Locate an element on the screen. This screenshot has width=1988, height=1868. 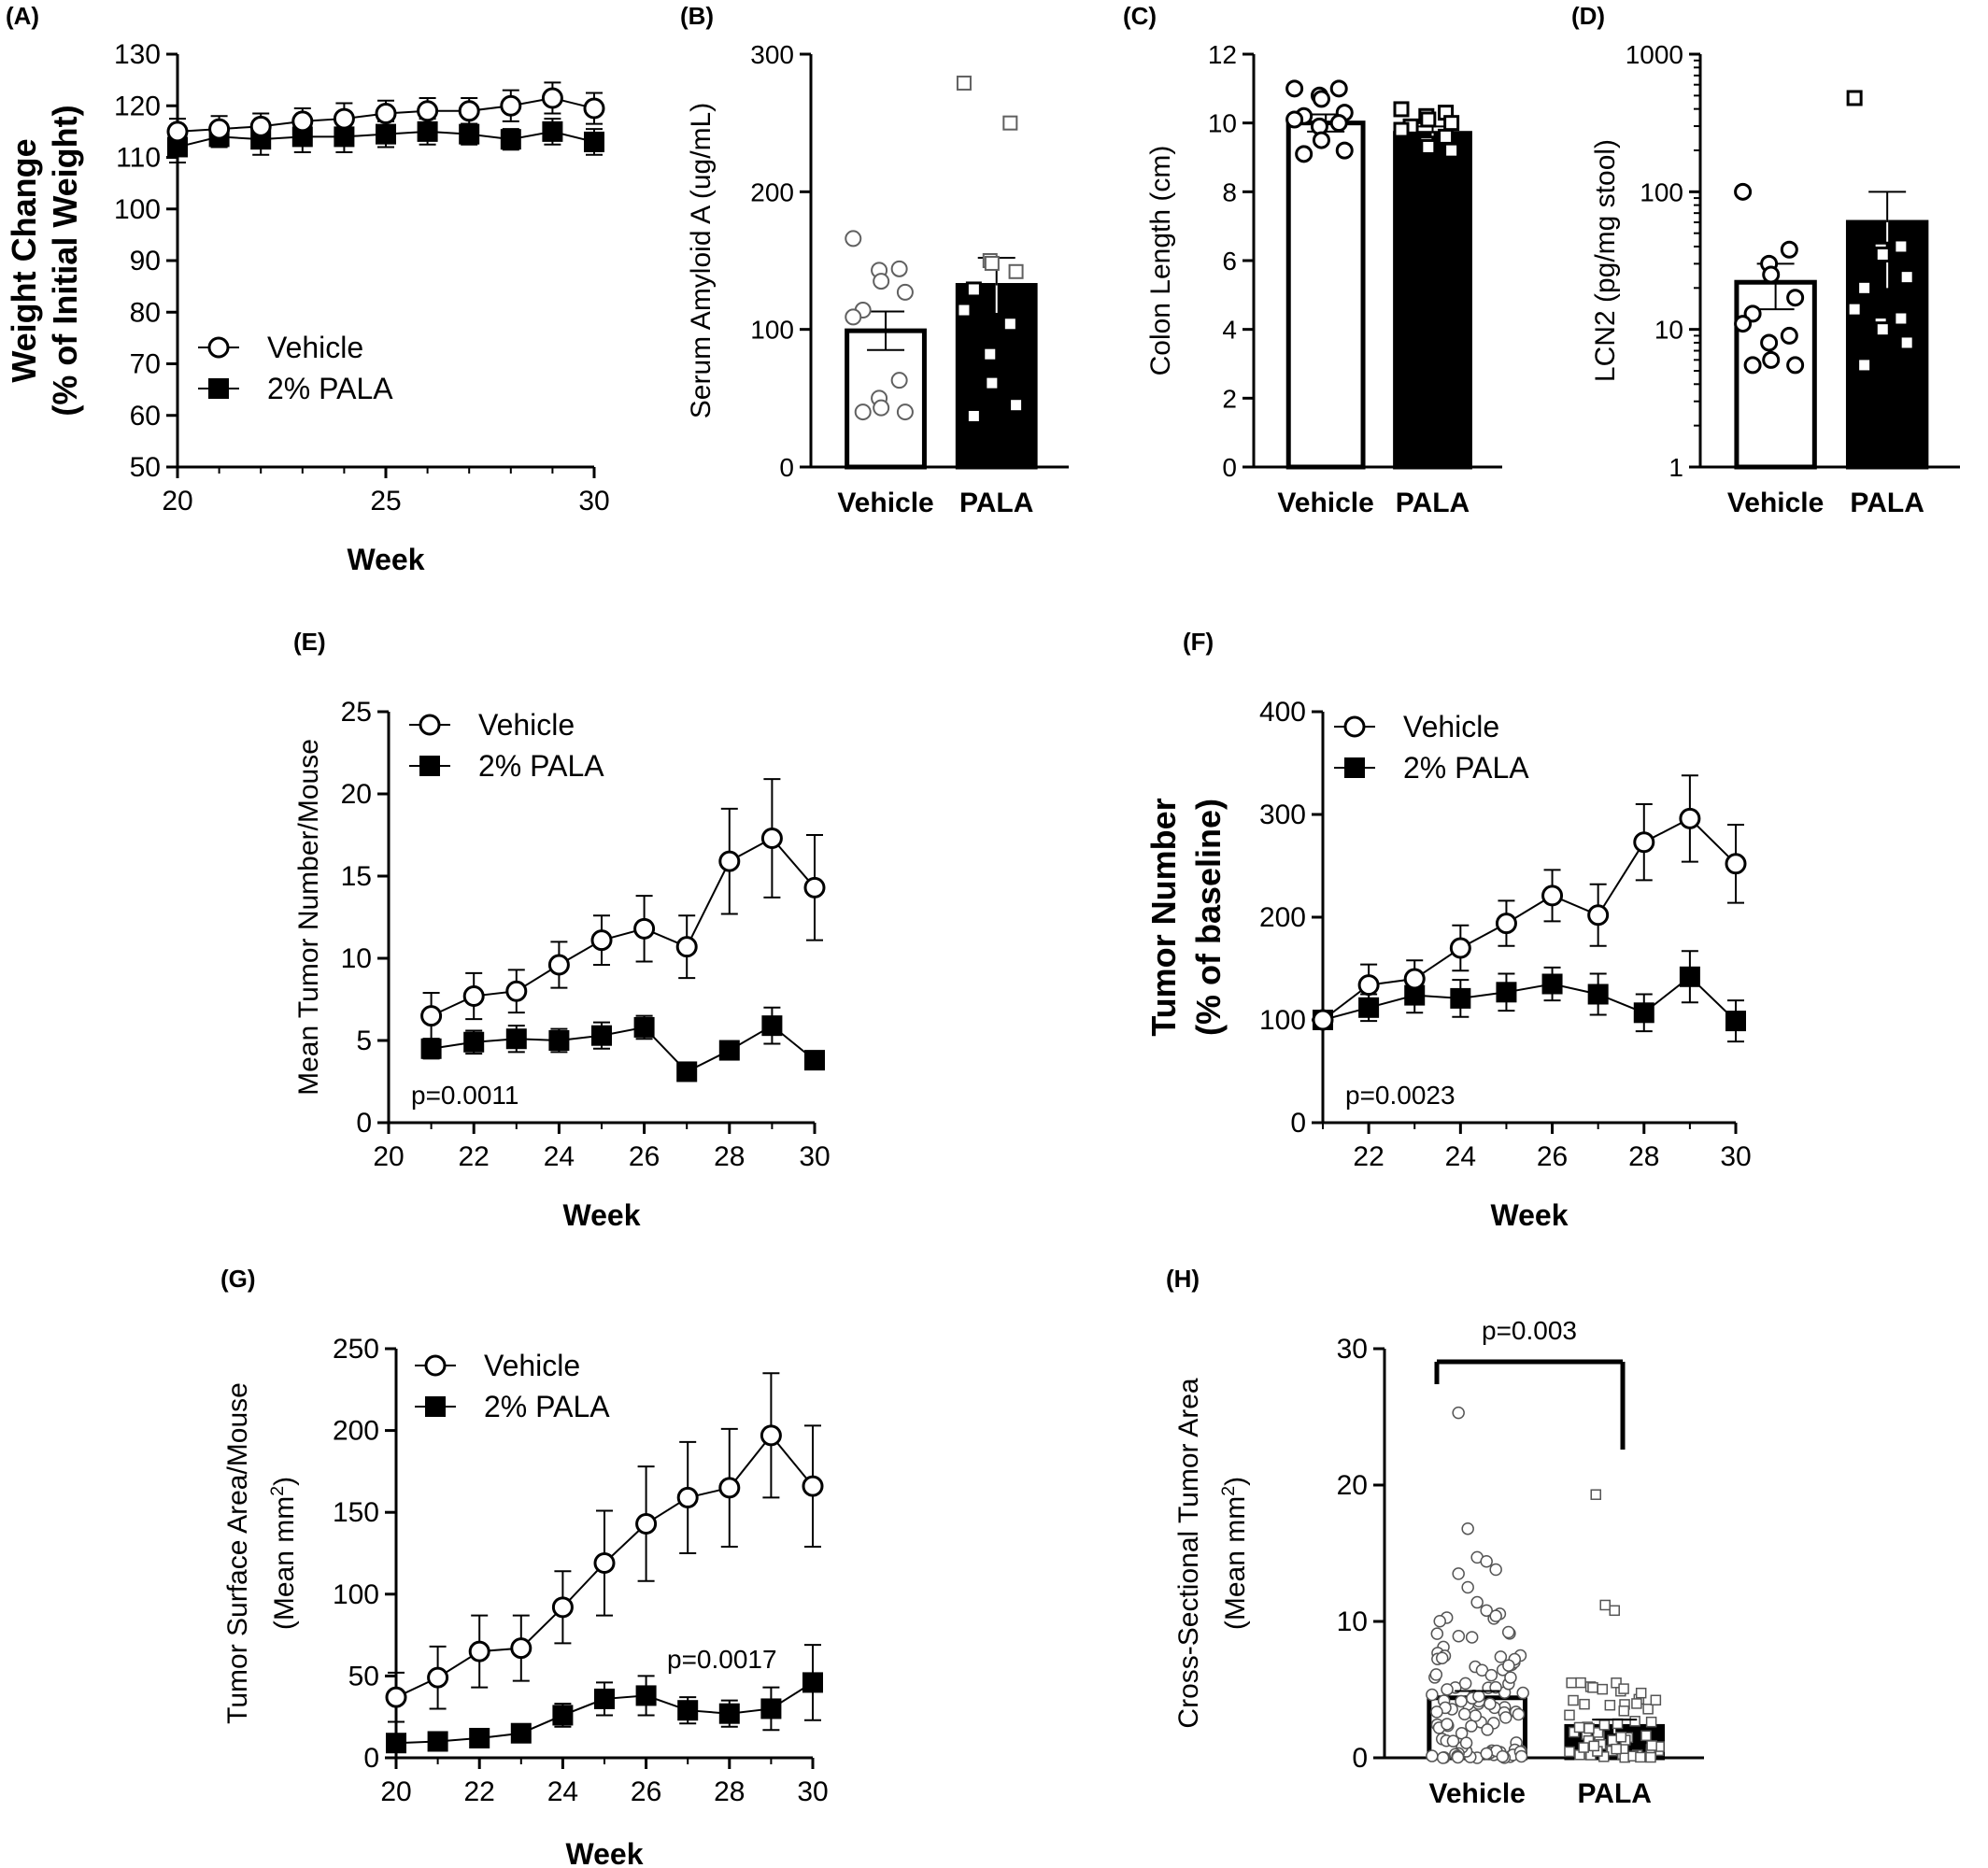
y-tick-label: 200 is located at coordinates (356, 1432).